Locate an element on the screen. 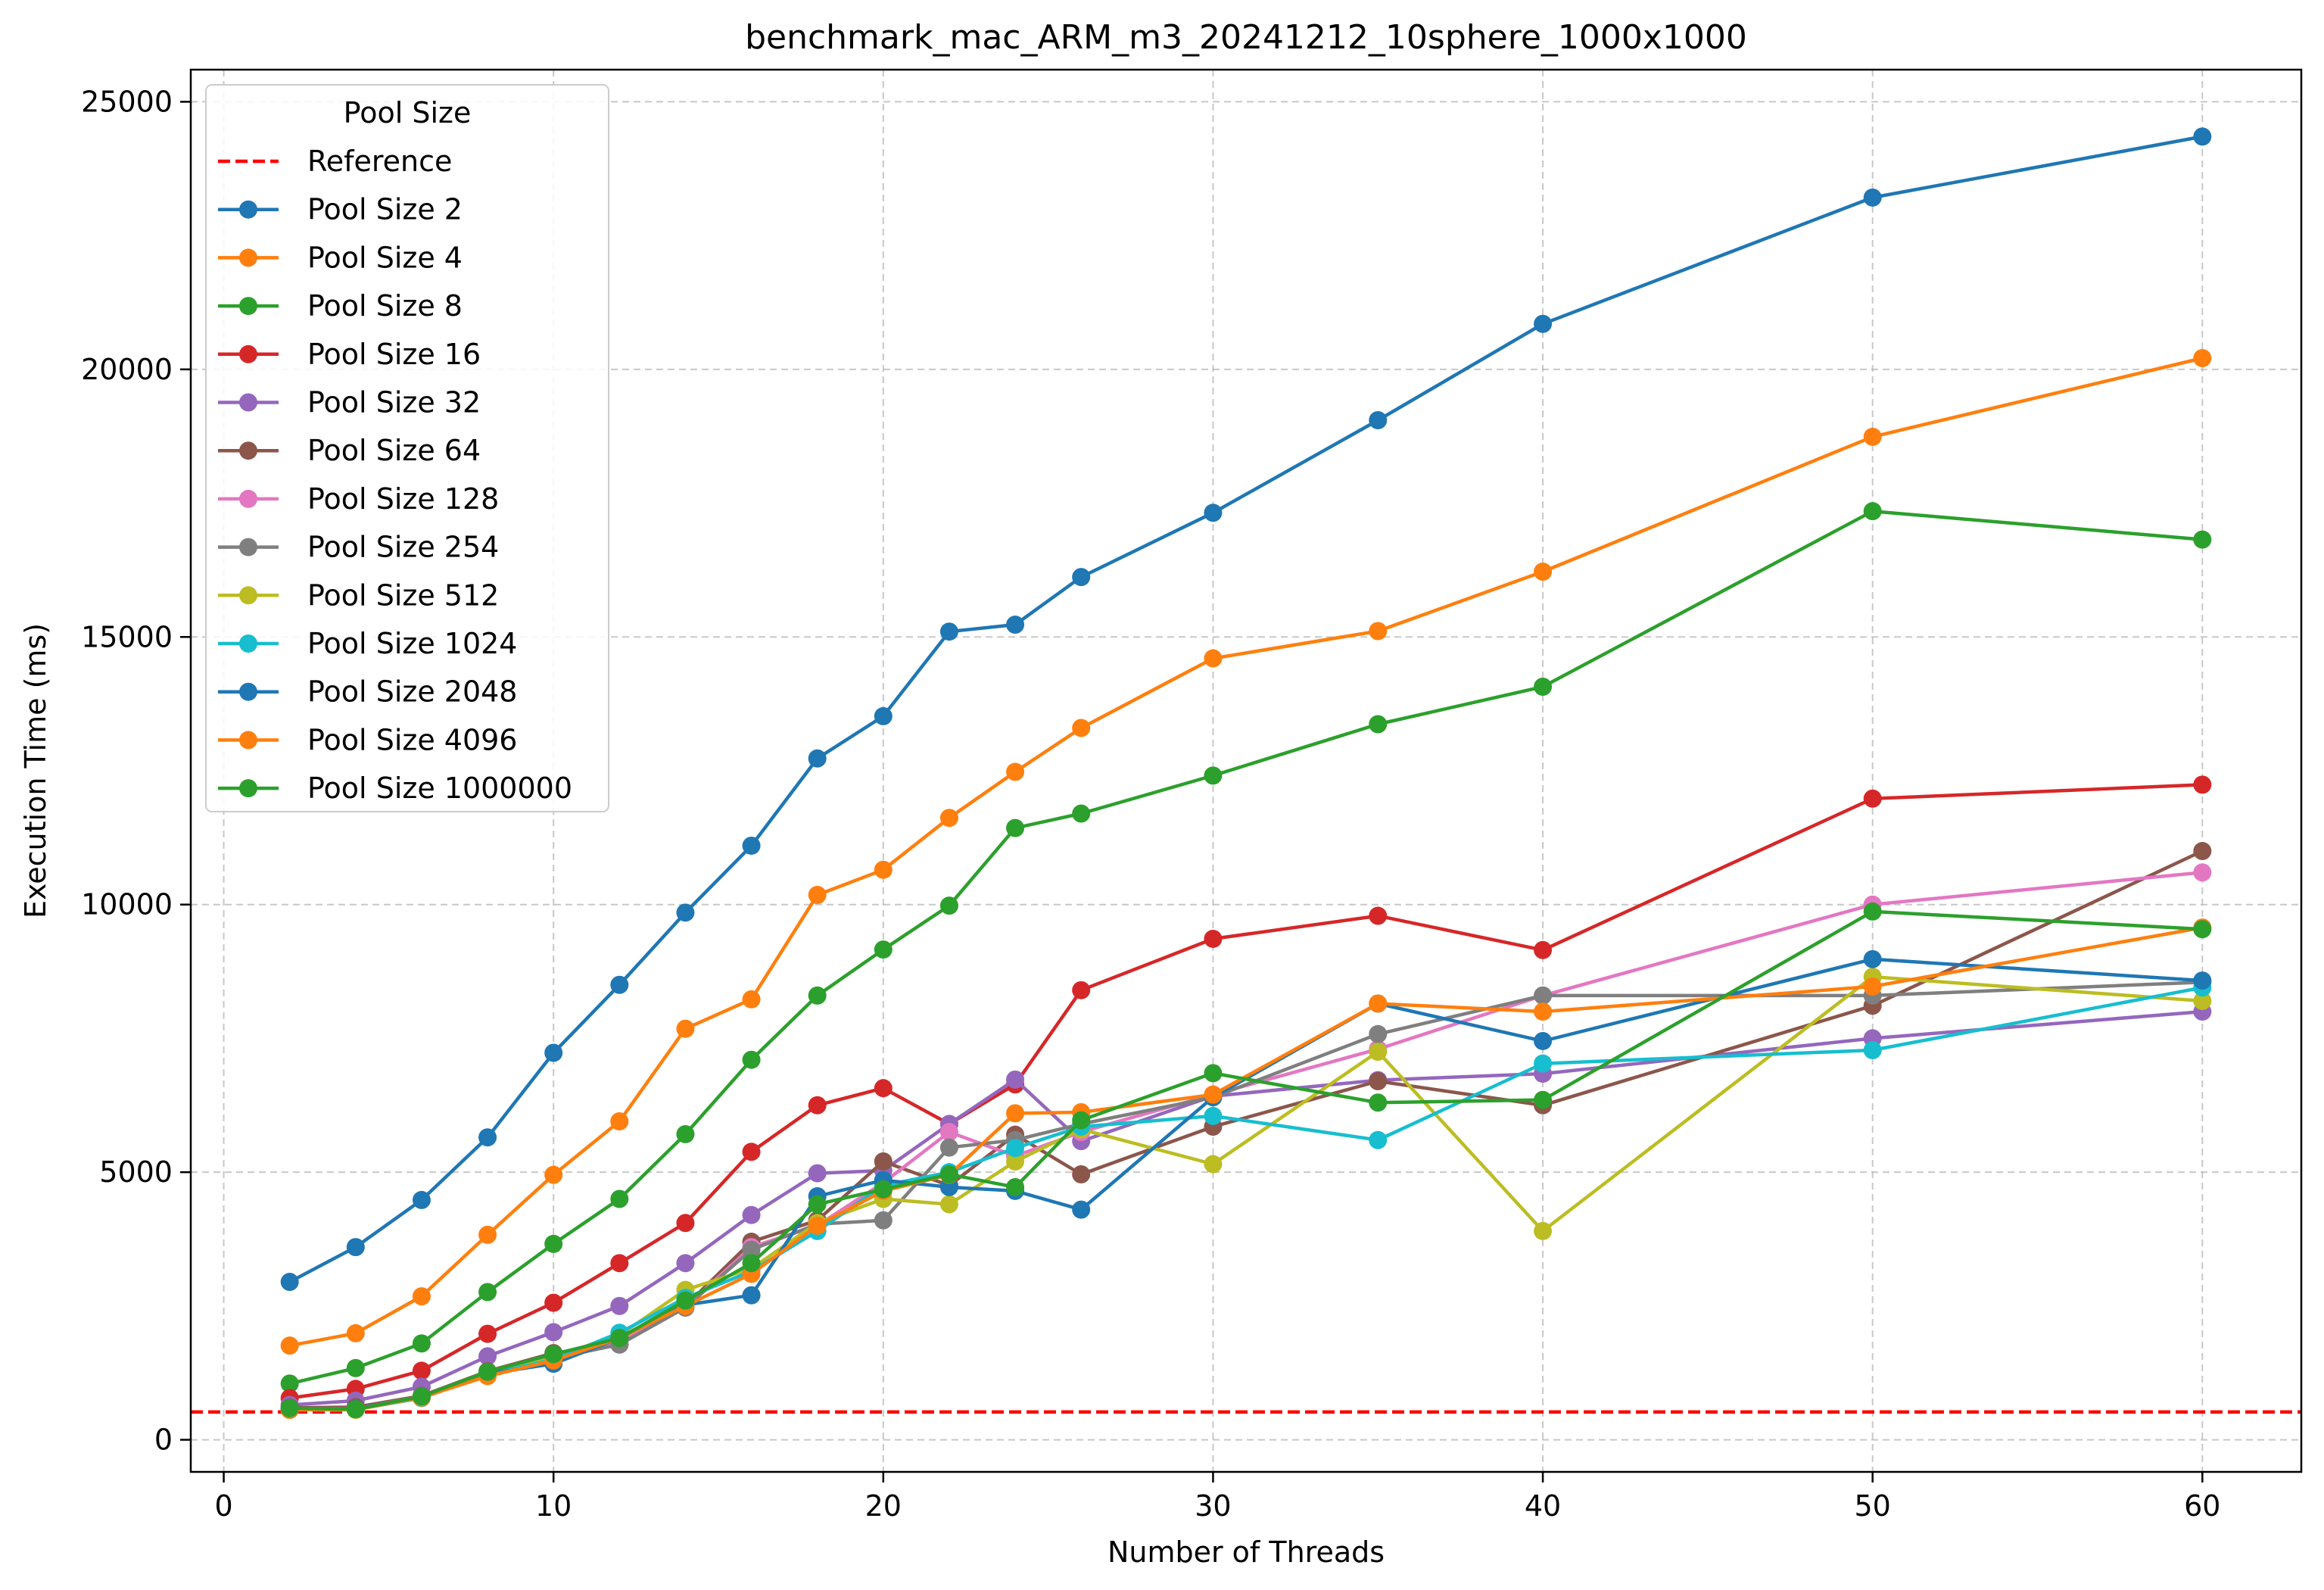 This screenshot has height=1590, width=2324. y-tick-label: 15000 is located at coordinates (127, 636).